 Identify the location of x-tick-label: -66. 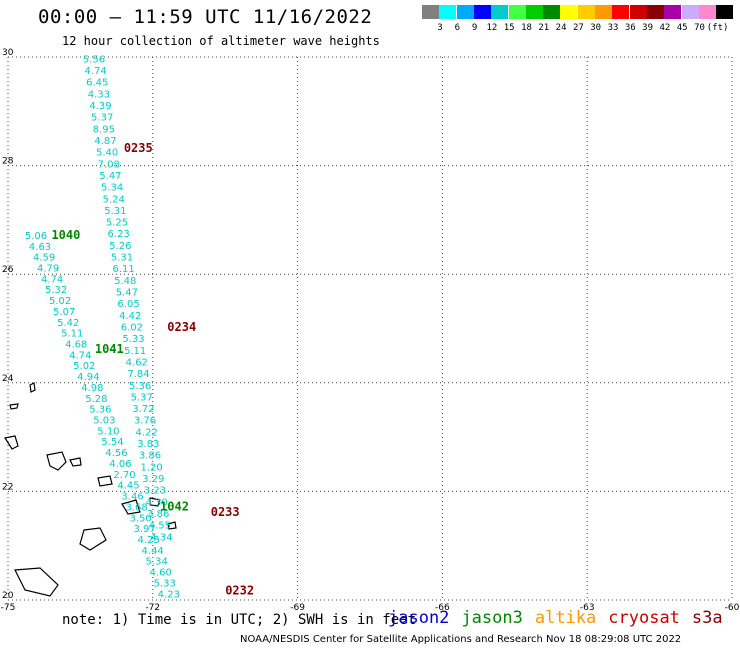
(442, 606).